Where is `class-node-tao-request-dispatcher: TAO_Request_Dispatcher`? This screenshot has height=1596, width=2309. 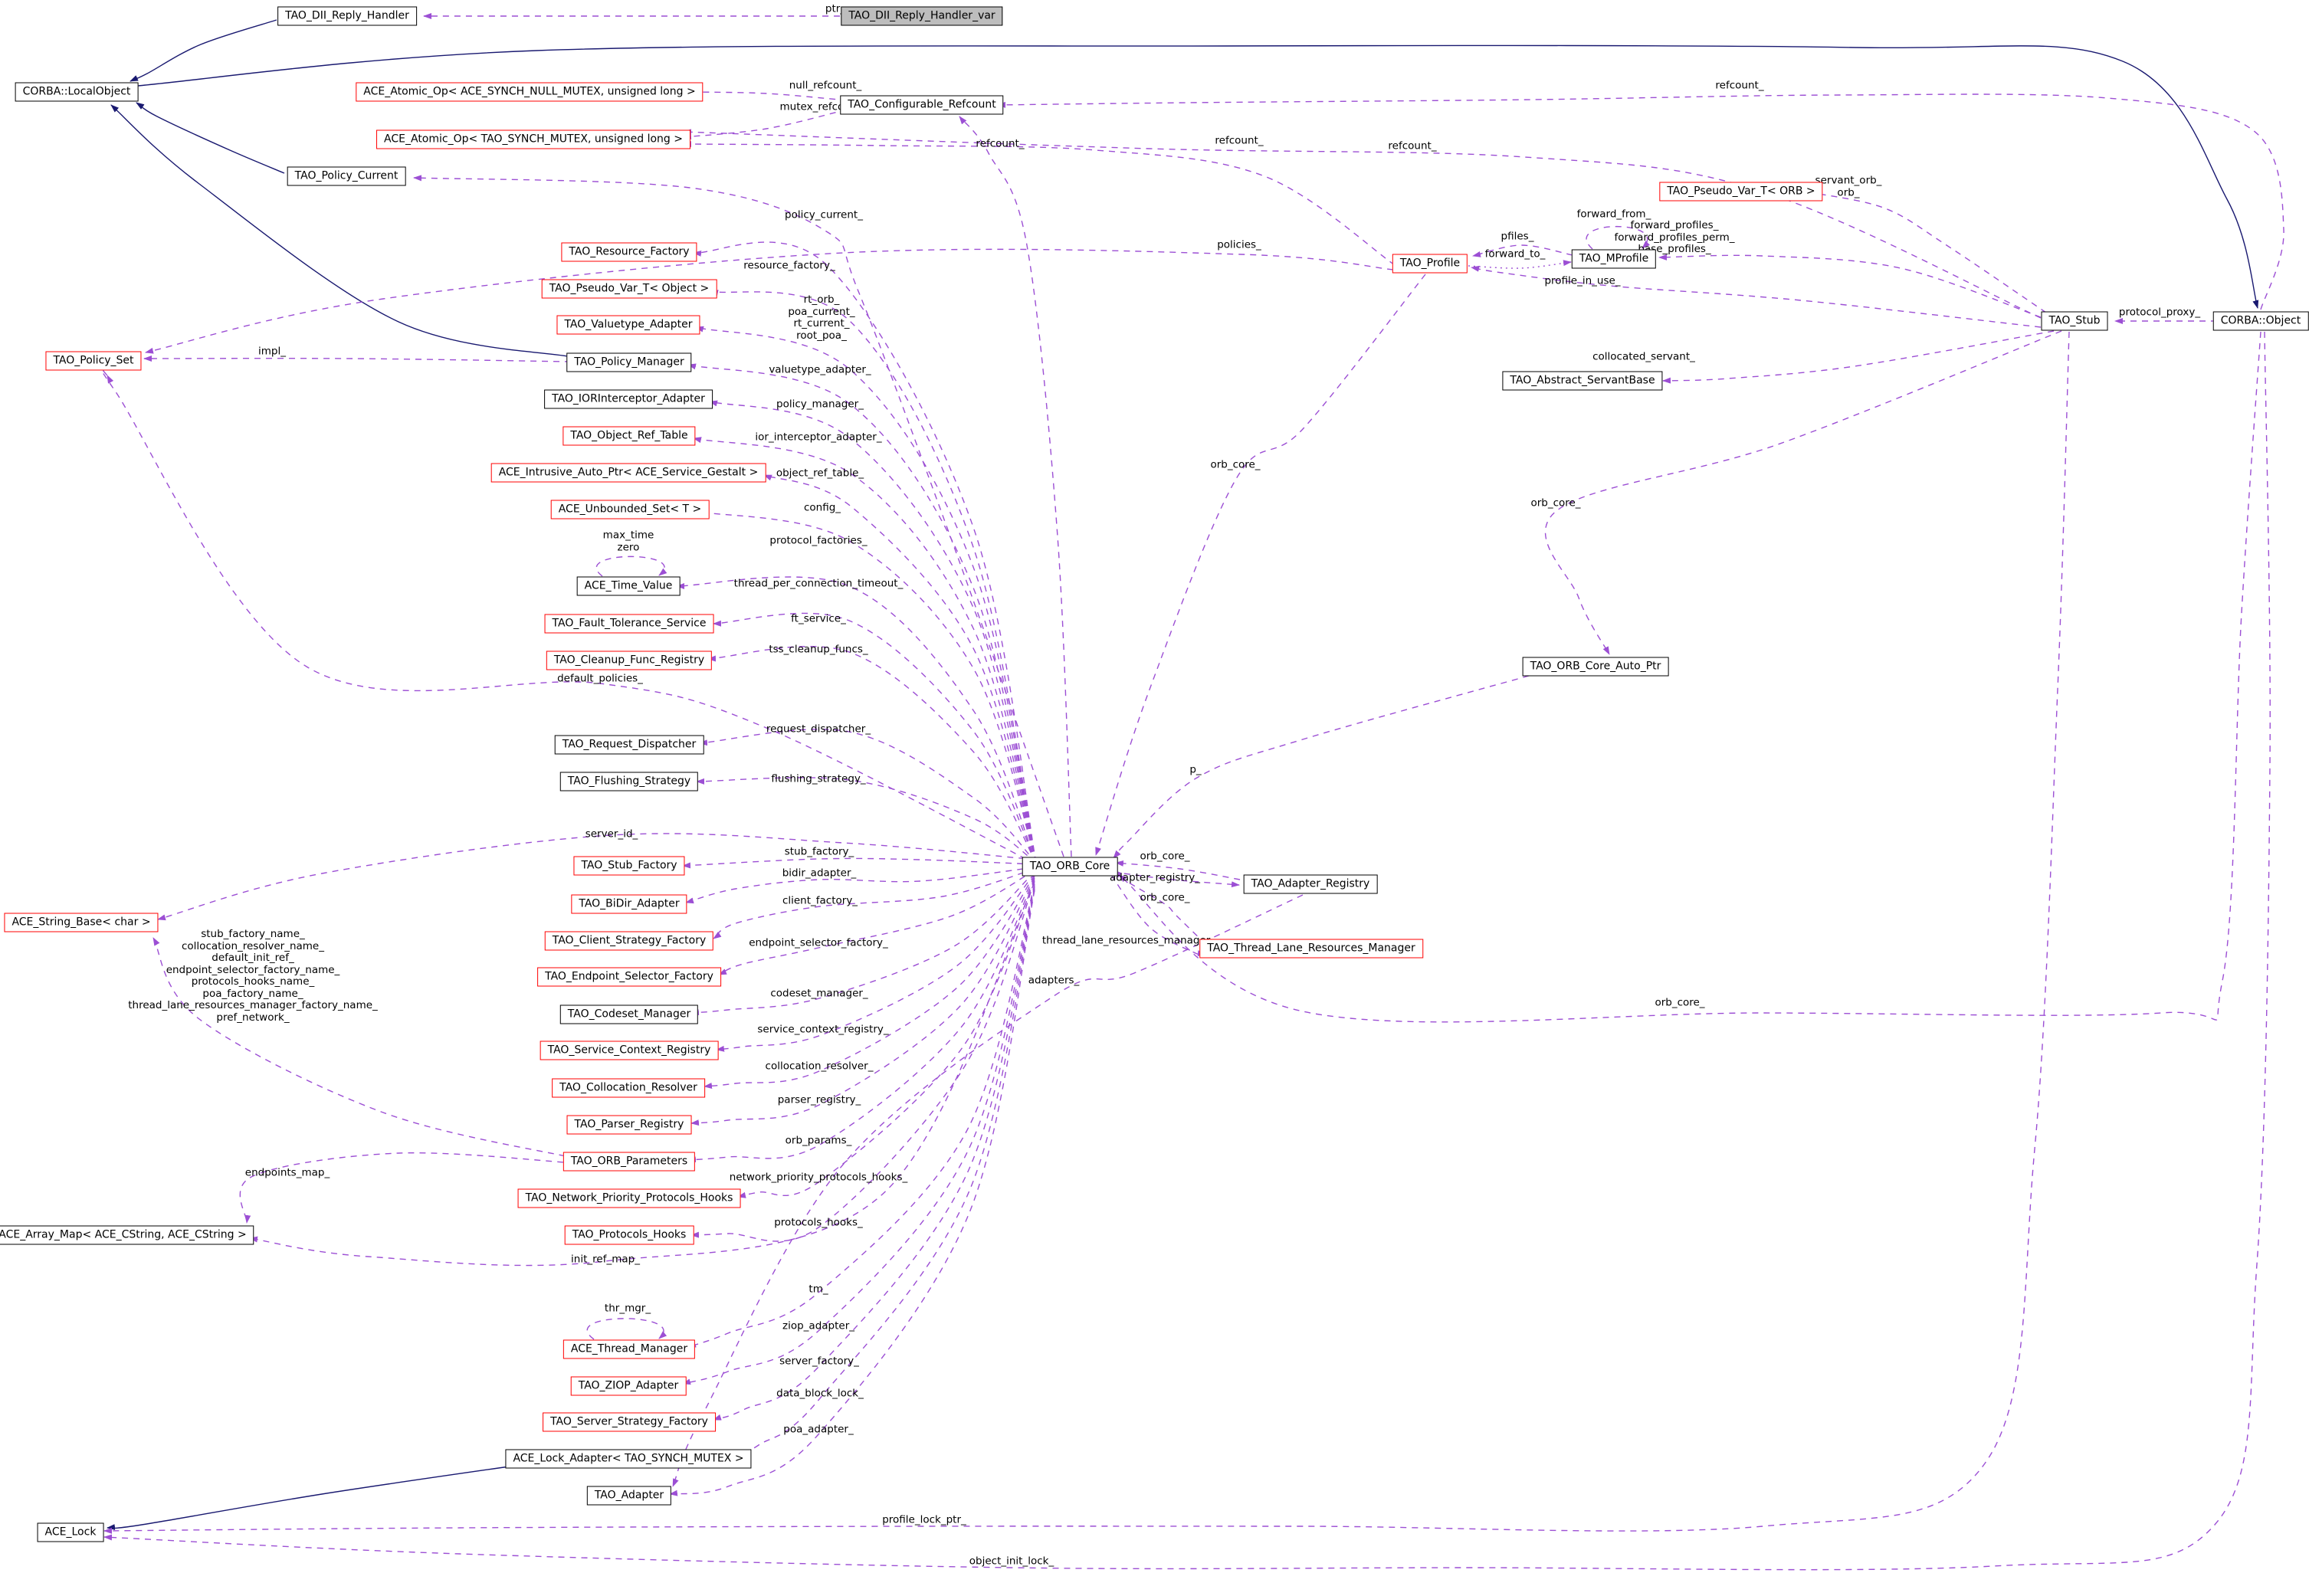
class-node-tao-request-dispatcher: TAO_Request_Dispatcher is located at coordinates (629, 745).